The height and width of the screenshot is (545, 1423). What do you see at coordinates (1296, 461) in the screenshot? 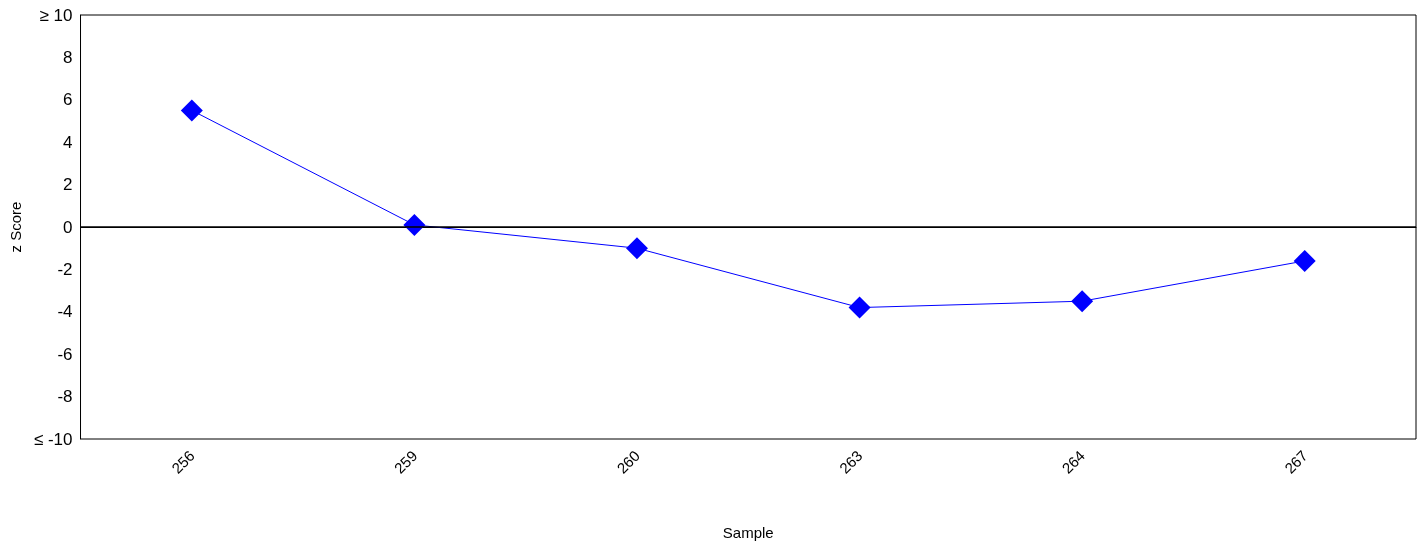
I see `x-tick-label: 267` at bounding box center [1296, 461].